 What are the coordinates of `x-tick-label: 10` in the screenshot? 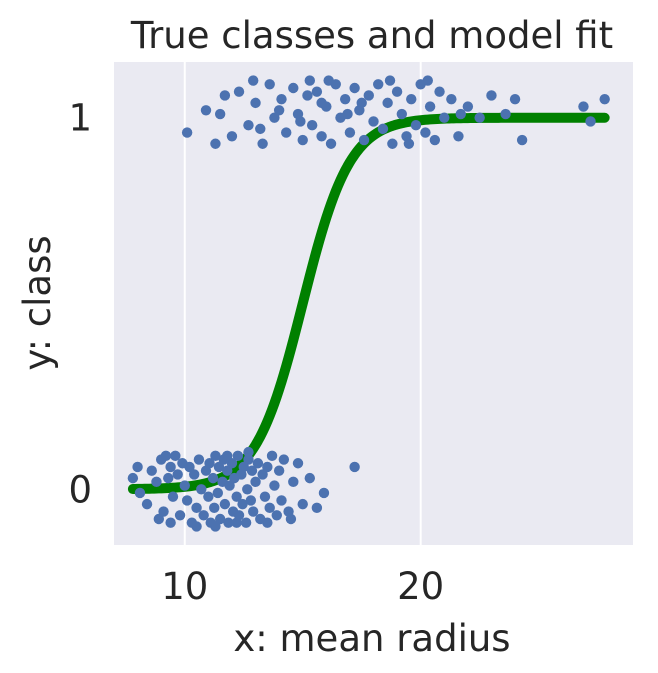 It's located at (184, 586).